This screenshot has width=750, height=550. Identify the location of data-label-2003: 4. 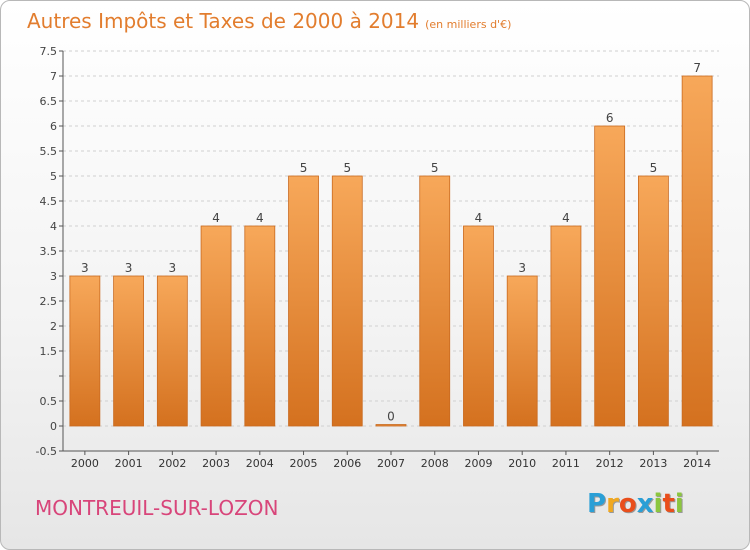
(216, 218).